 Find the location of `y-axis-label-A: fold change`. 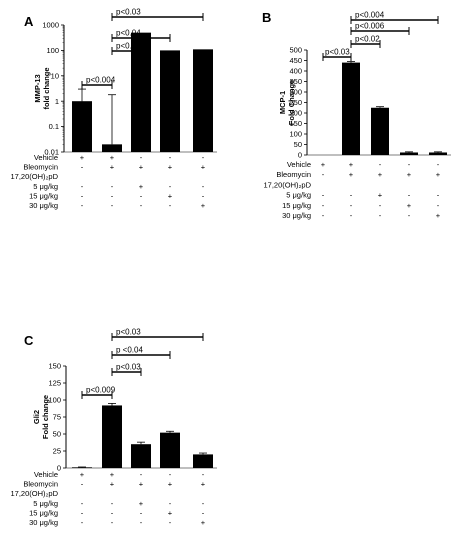

y-axis-label-A: fold change is located at coordinates (46, 88).